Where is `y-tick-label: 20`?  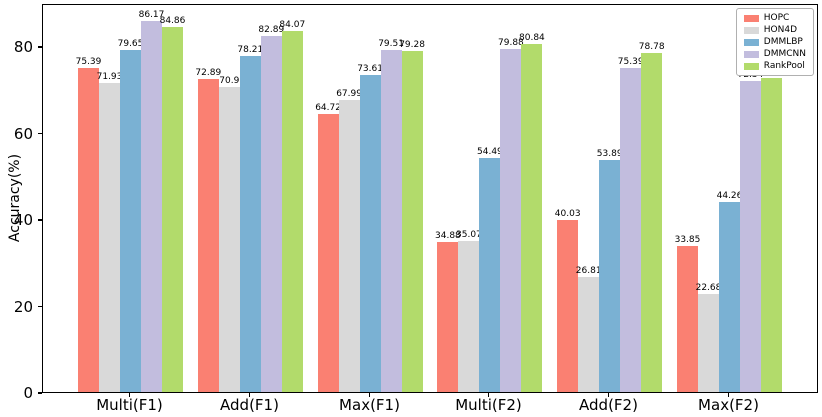 y-tick-label: 20 is located at coordinates (23, 306).